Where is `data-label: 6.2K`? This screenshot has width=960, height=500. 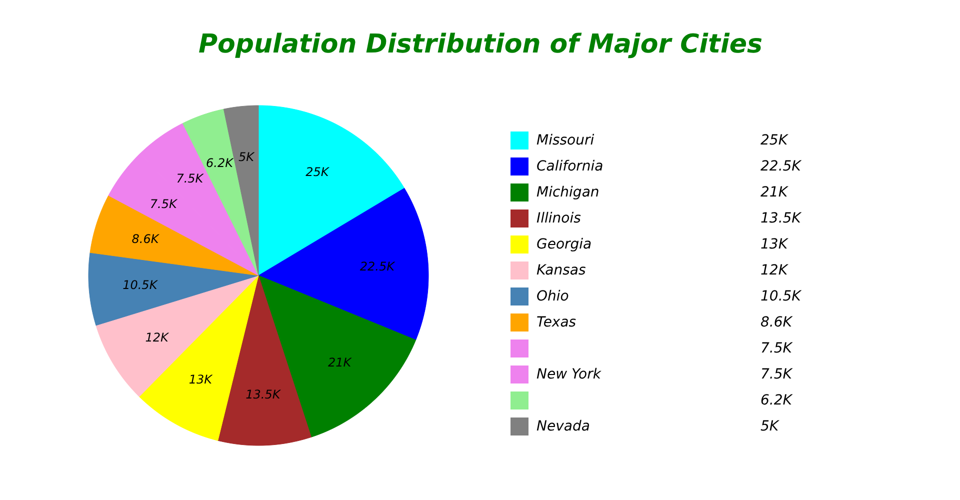 data-label: 6.2K is located at coordinates (220, 163).